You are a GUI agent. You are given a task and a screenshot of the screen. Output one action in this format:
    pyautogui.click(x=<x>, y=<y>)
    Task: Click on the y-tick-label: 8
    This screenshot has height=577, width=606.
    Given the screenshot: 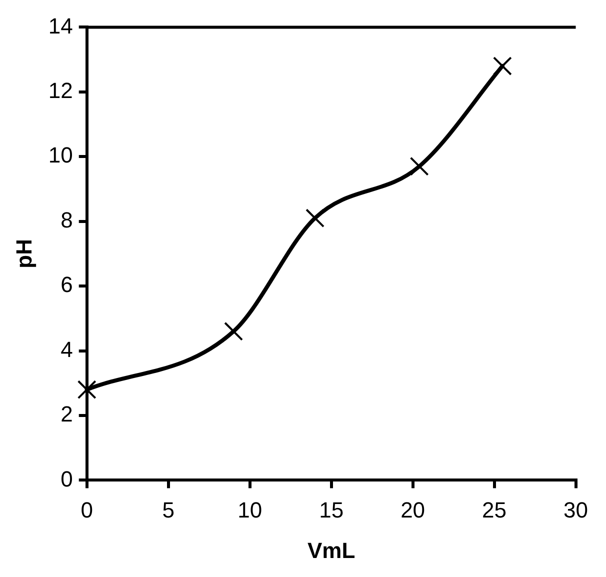 What is the action you would take?
    pyautogui.click(x=66, y=219)
    